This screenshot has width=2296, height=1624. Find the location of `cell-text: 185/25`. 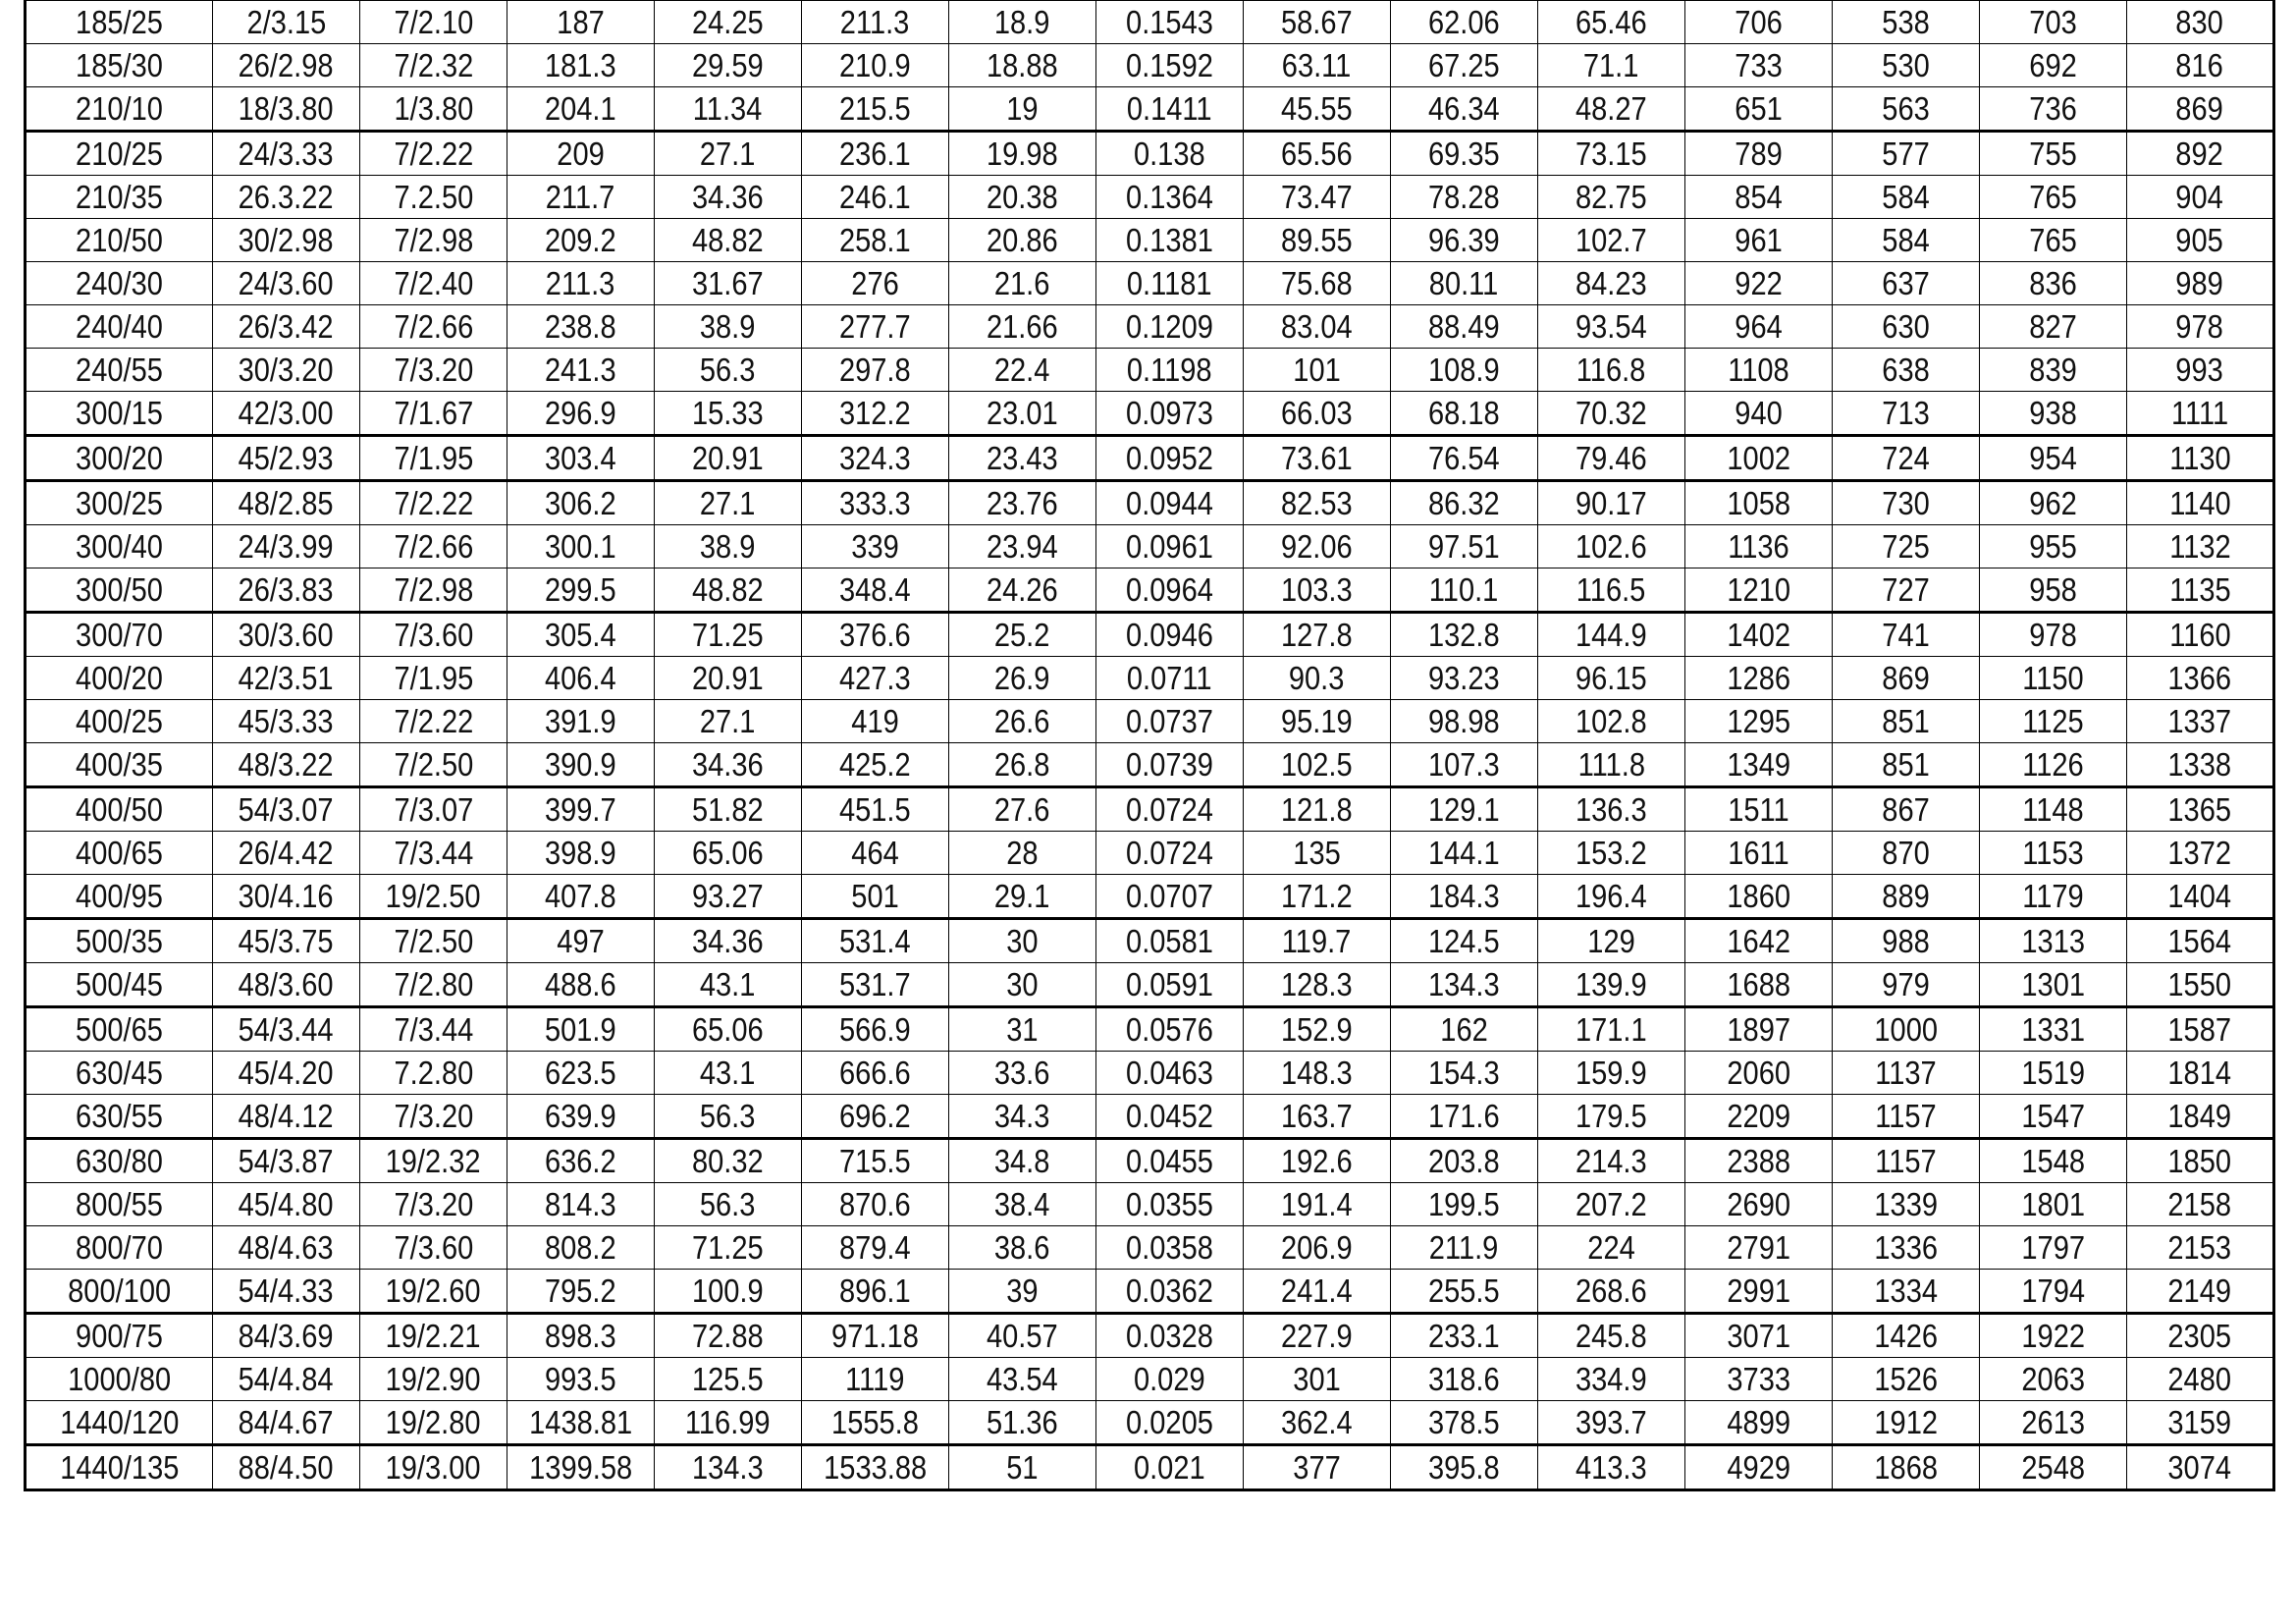

cell-text: 185/25 is located at coordinates (119, 22).